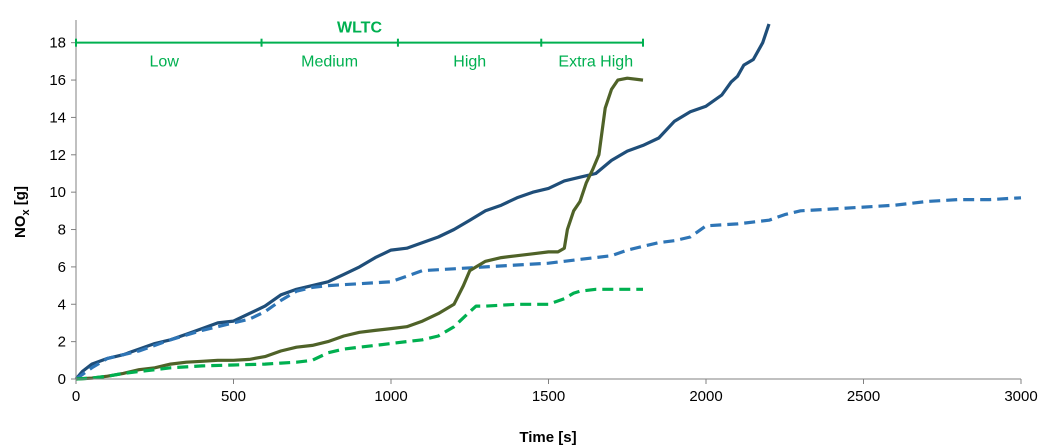 The width and height of the screenshot is (1043, 446). What do you see at coordinates (359, 28) in the screenshot?
I see `wltc-title: WLTC` at bounding box center [359, 28].